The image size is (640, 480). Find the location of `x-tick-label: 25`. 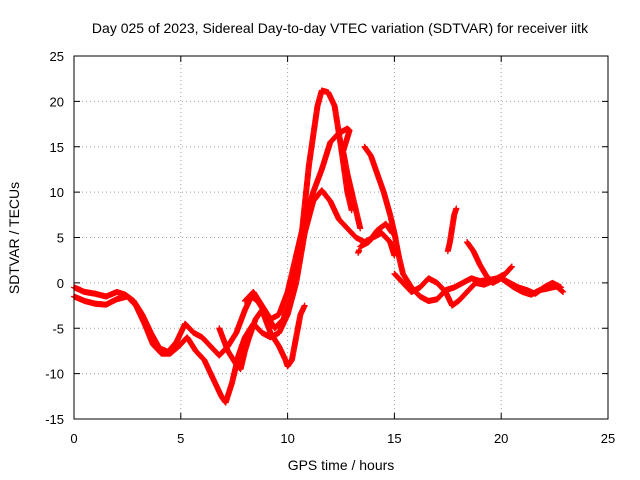

x-tick-label: 25 is located at coordinates (608, 438).